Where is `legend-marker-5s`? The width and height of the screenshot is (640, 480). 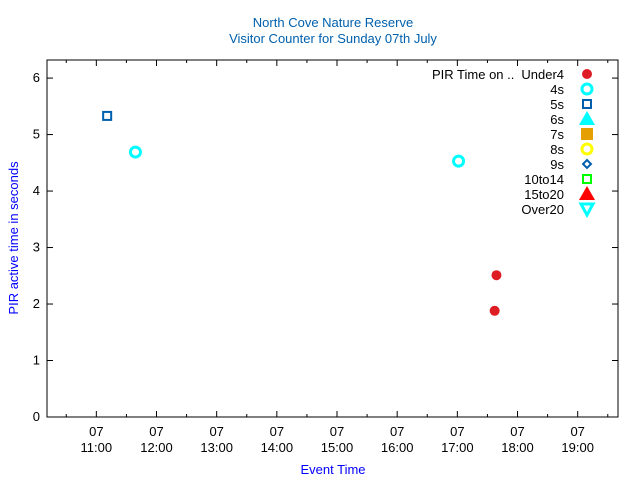
legend-marker-5s is located at coordinates (587, 104).